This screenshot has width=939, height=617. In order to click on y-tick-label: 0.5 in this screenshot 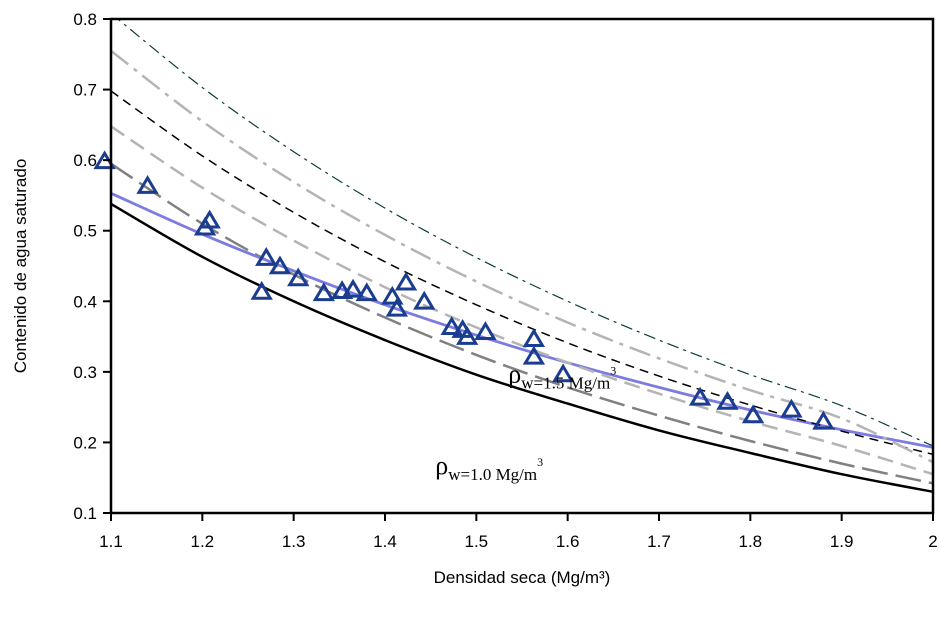, I will do `click(85, 231)`.